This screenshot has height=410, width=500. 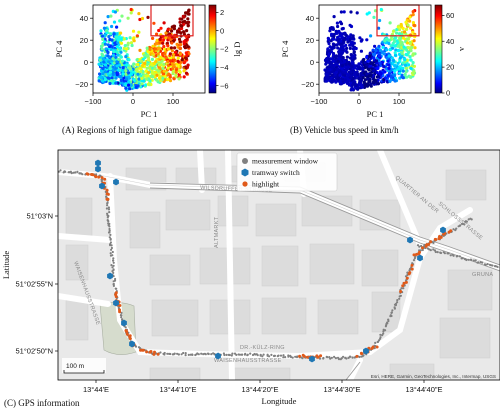 What do you see at coordinates (133, 101) in the screenshot?
I see `x-tick-label: 0` at bounding box center [133, 101].